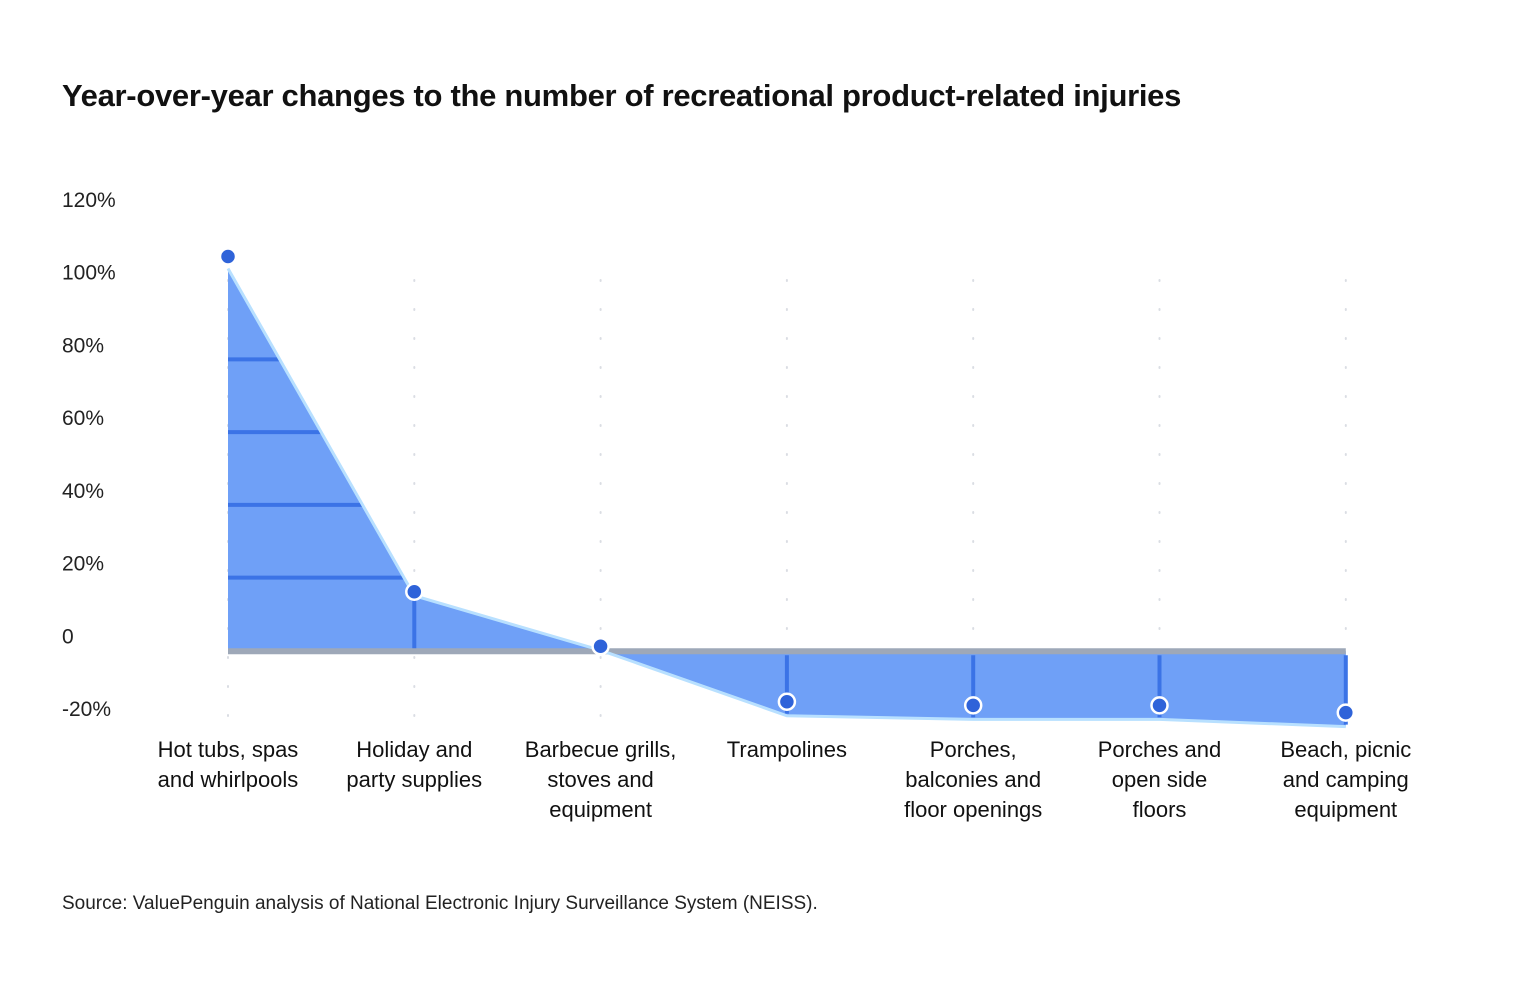 The image size is (1520, 984). Describe the element at coordinates (601, 779) in the screenshot. I see `x-category-label: Barbecue grills, stoves and equipment` at that location.